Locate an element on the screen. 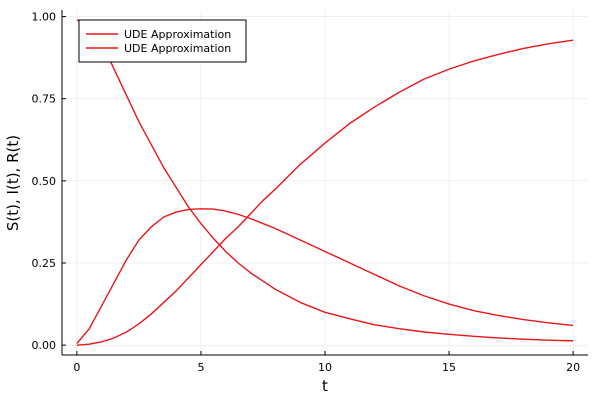  legend: UDE Approximation UDE Approximation is located at coordinates (162, 41).